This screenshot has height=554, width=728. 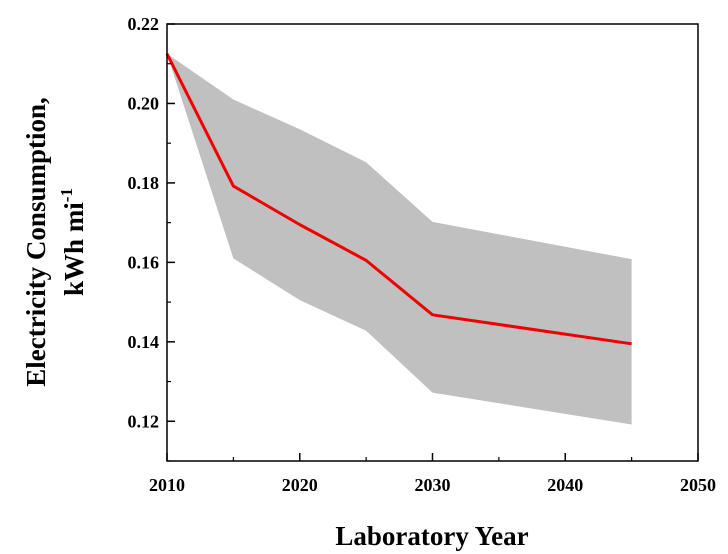 I want to click on y-axis-title: Electricity Consumption,, so click(x=36, y=242).